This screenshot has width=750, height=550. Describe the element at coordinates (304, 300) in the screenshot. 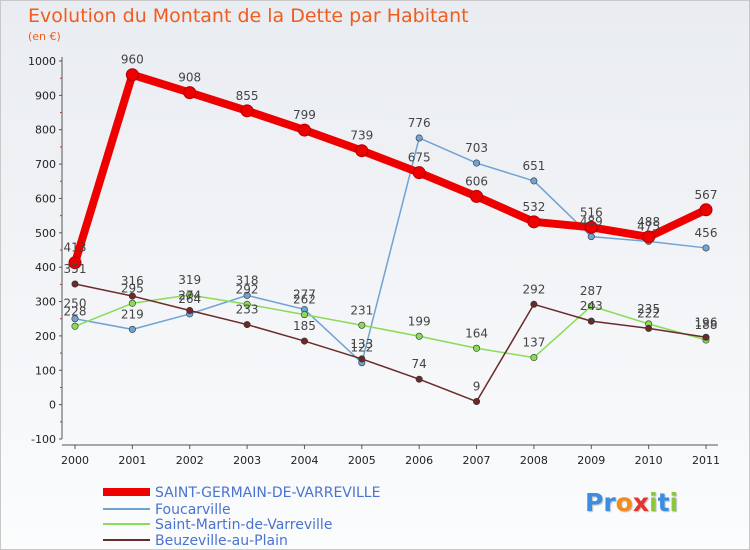

I see `data-label: 262` at that location.